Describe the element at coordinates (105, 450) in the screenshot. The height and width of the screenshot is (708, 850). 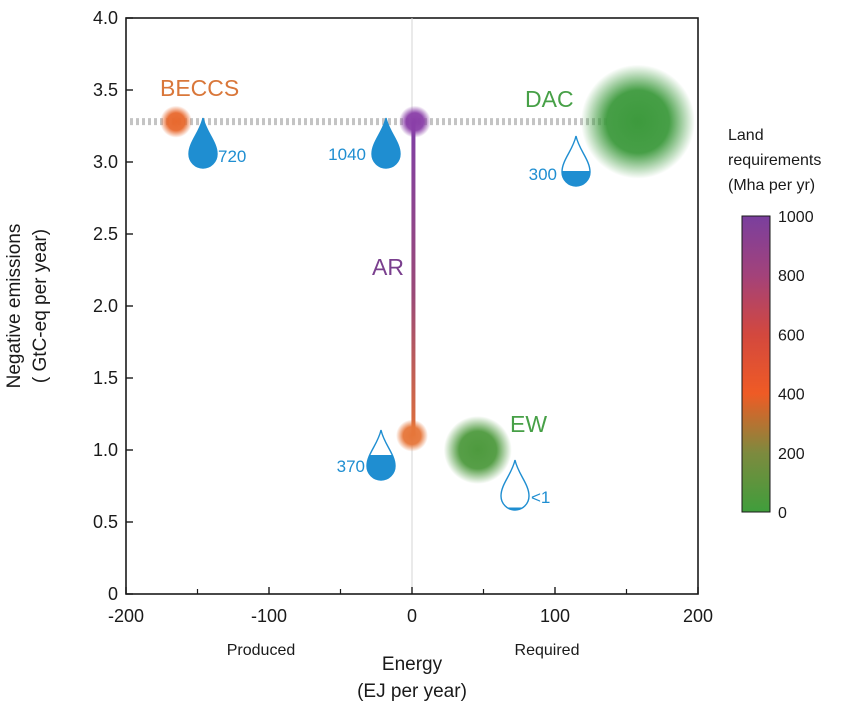
I see `y-tick-label: 1.0` at that location.